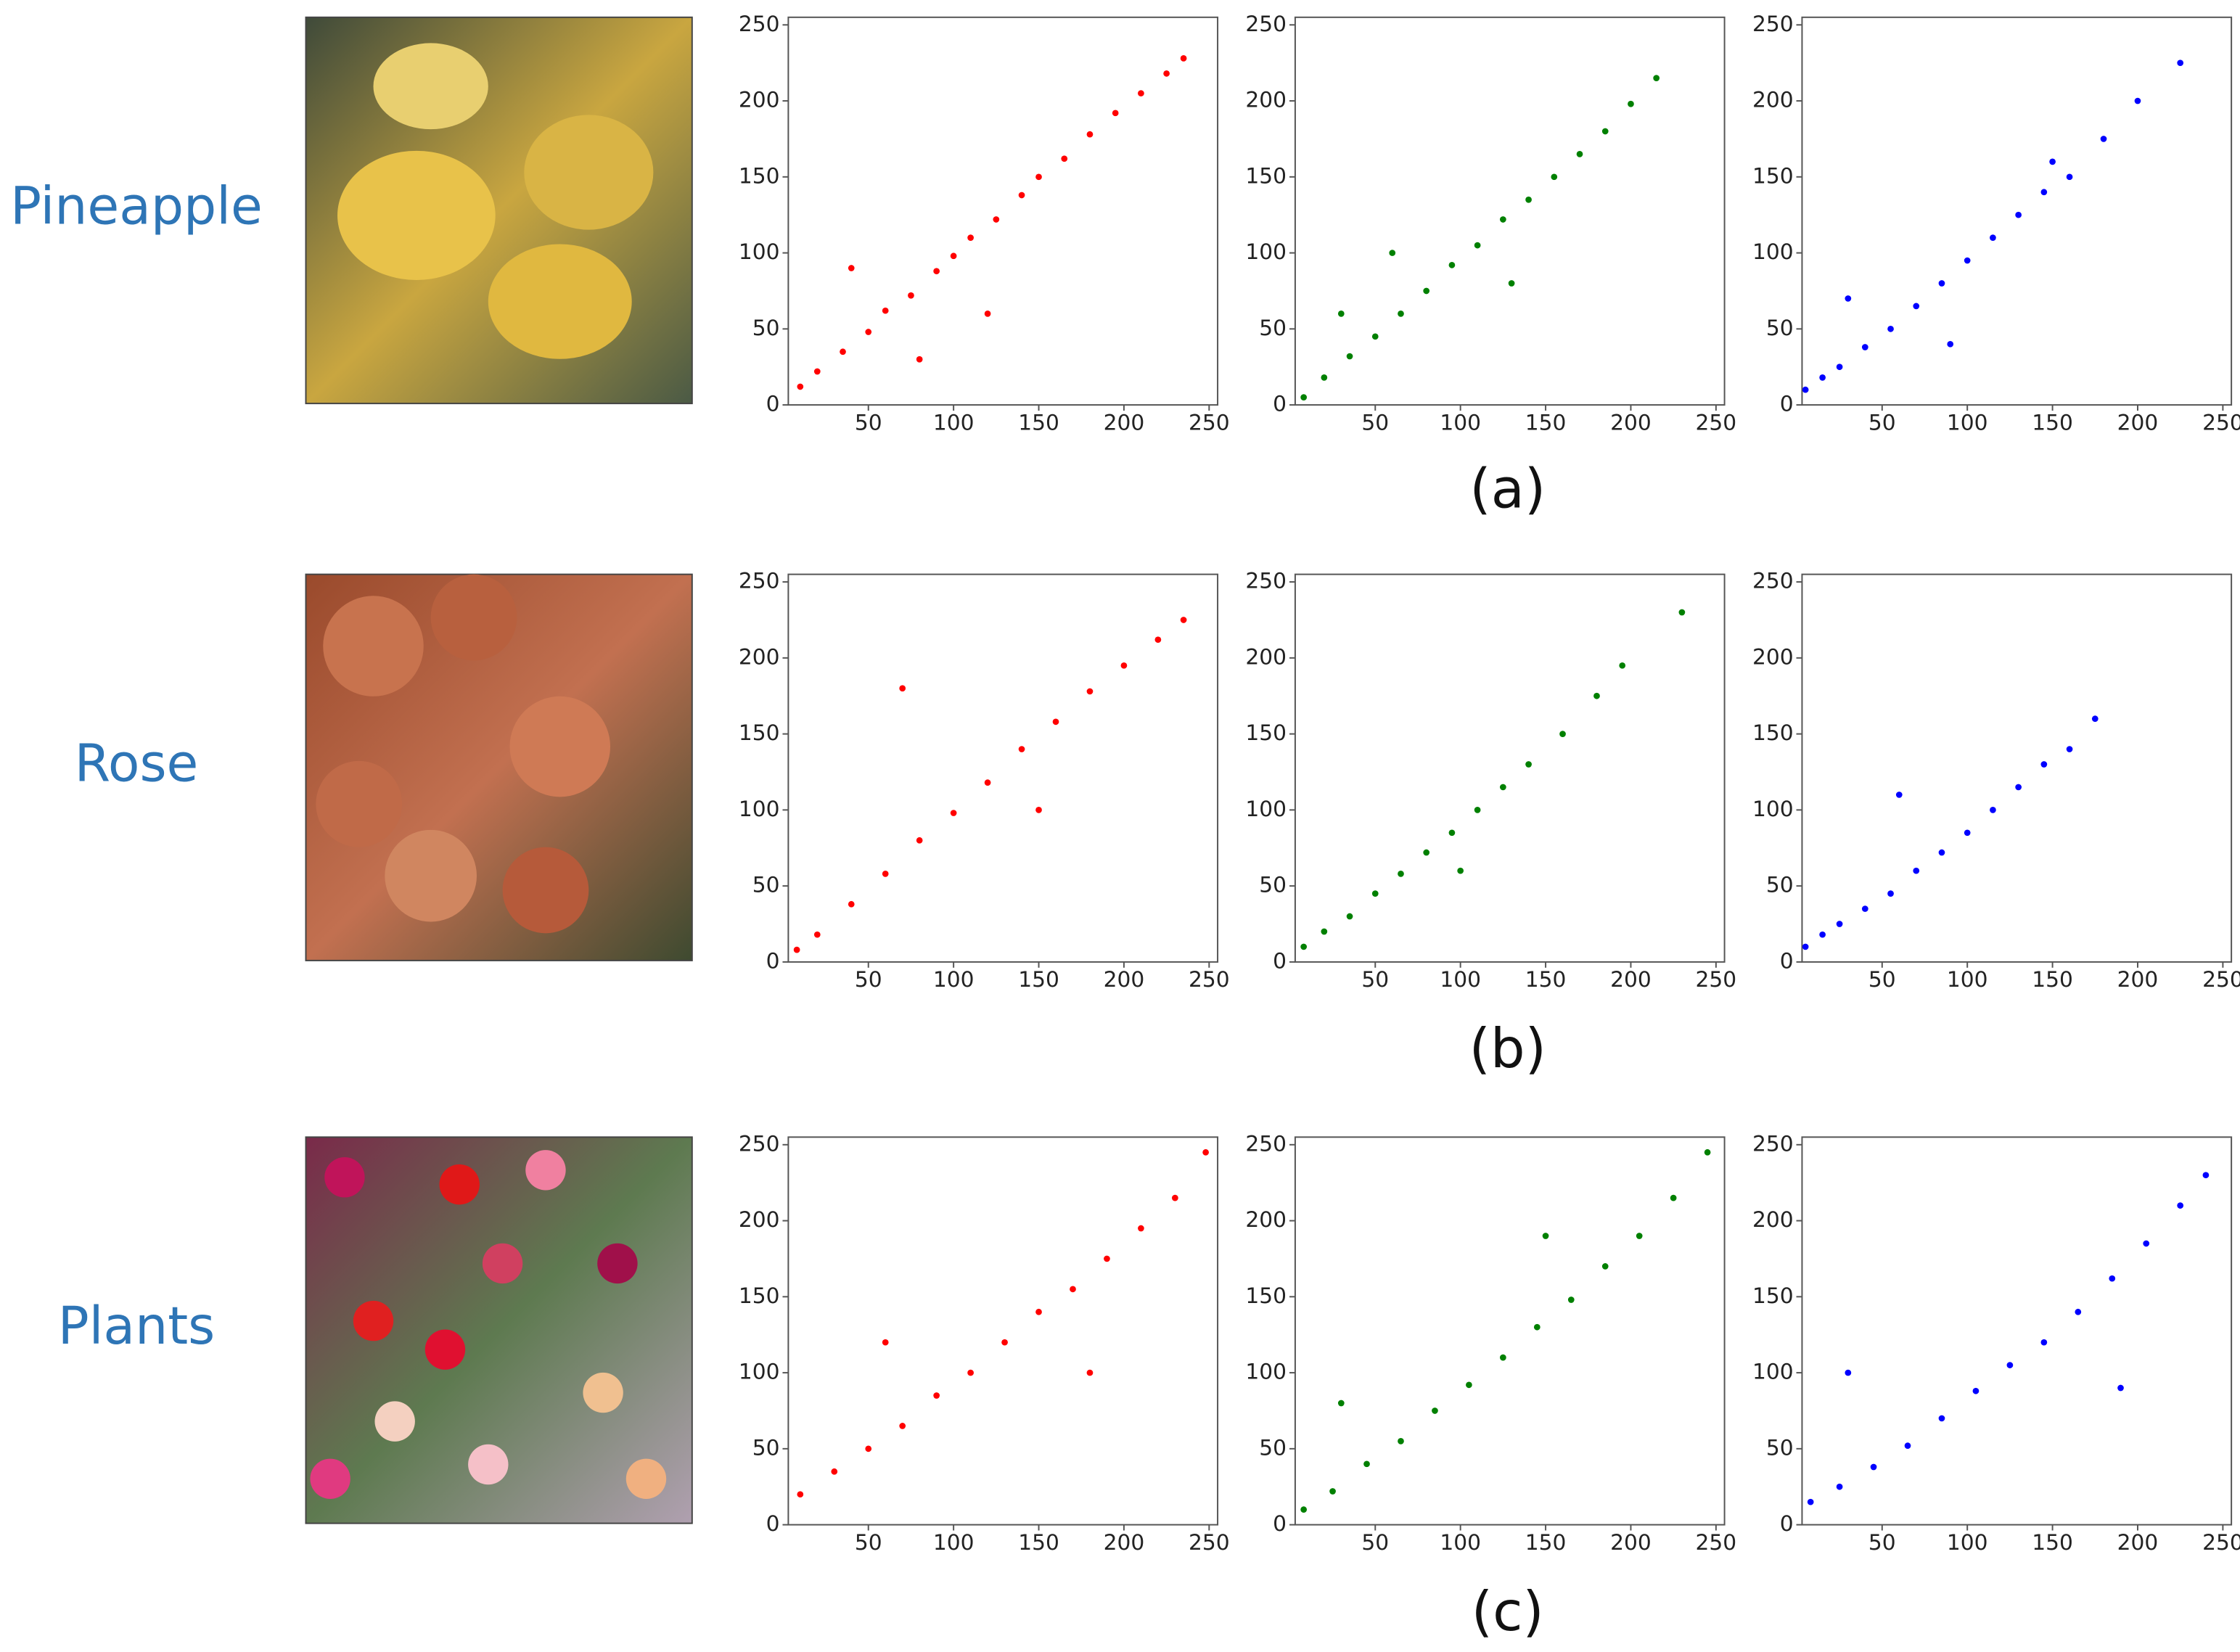  I want to click on x-tick-label: 50, so click(1375, 979).